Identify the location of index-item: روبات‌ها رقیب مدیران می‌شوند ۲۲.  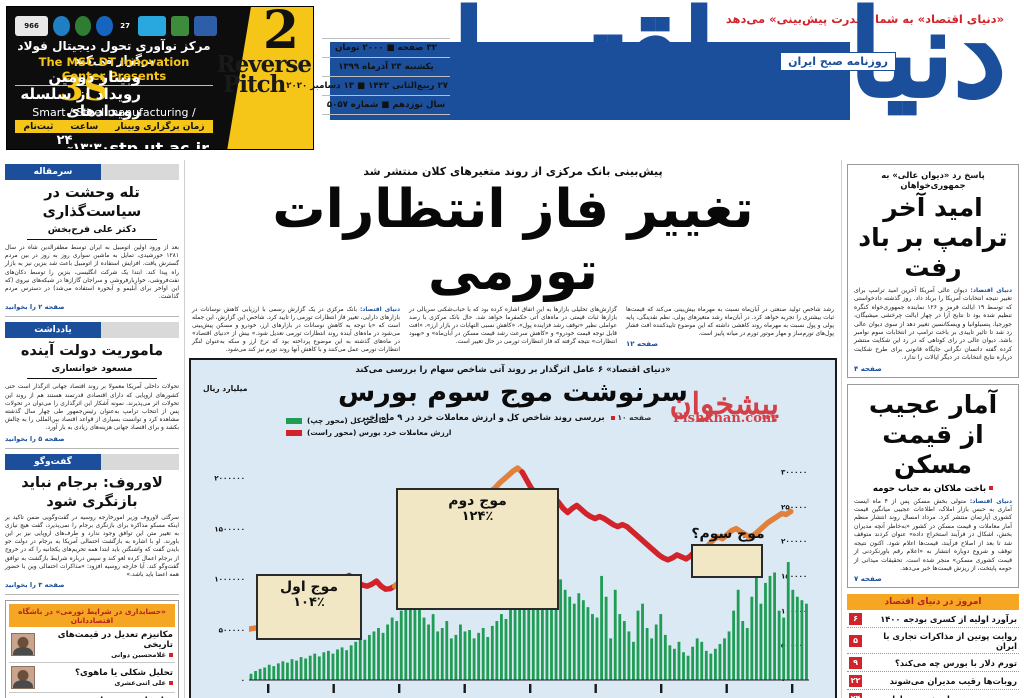
(933, 681).